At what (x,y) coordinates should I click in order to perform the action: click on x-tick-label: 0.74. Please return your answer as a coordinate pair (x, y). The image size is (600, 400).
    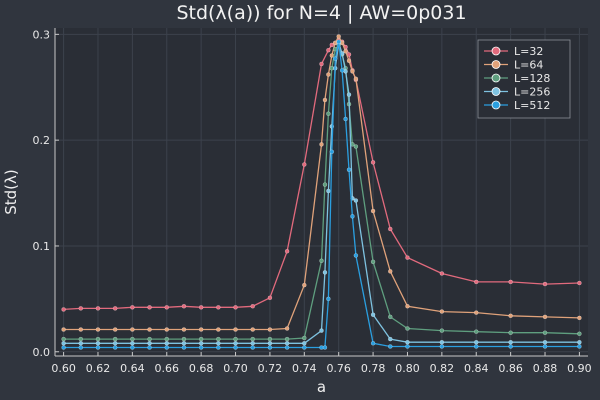
    Looking at the image, I should click on (304, 368).